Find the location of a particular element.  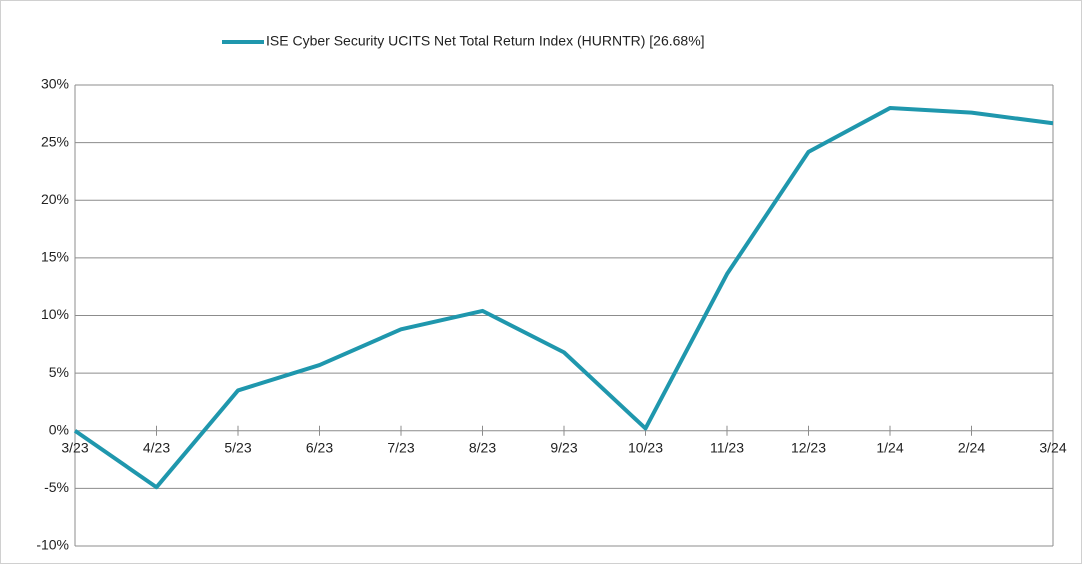

x-tick-label: 2/24 is located at coordinates (971, 447).